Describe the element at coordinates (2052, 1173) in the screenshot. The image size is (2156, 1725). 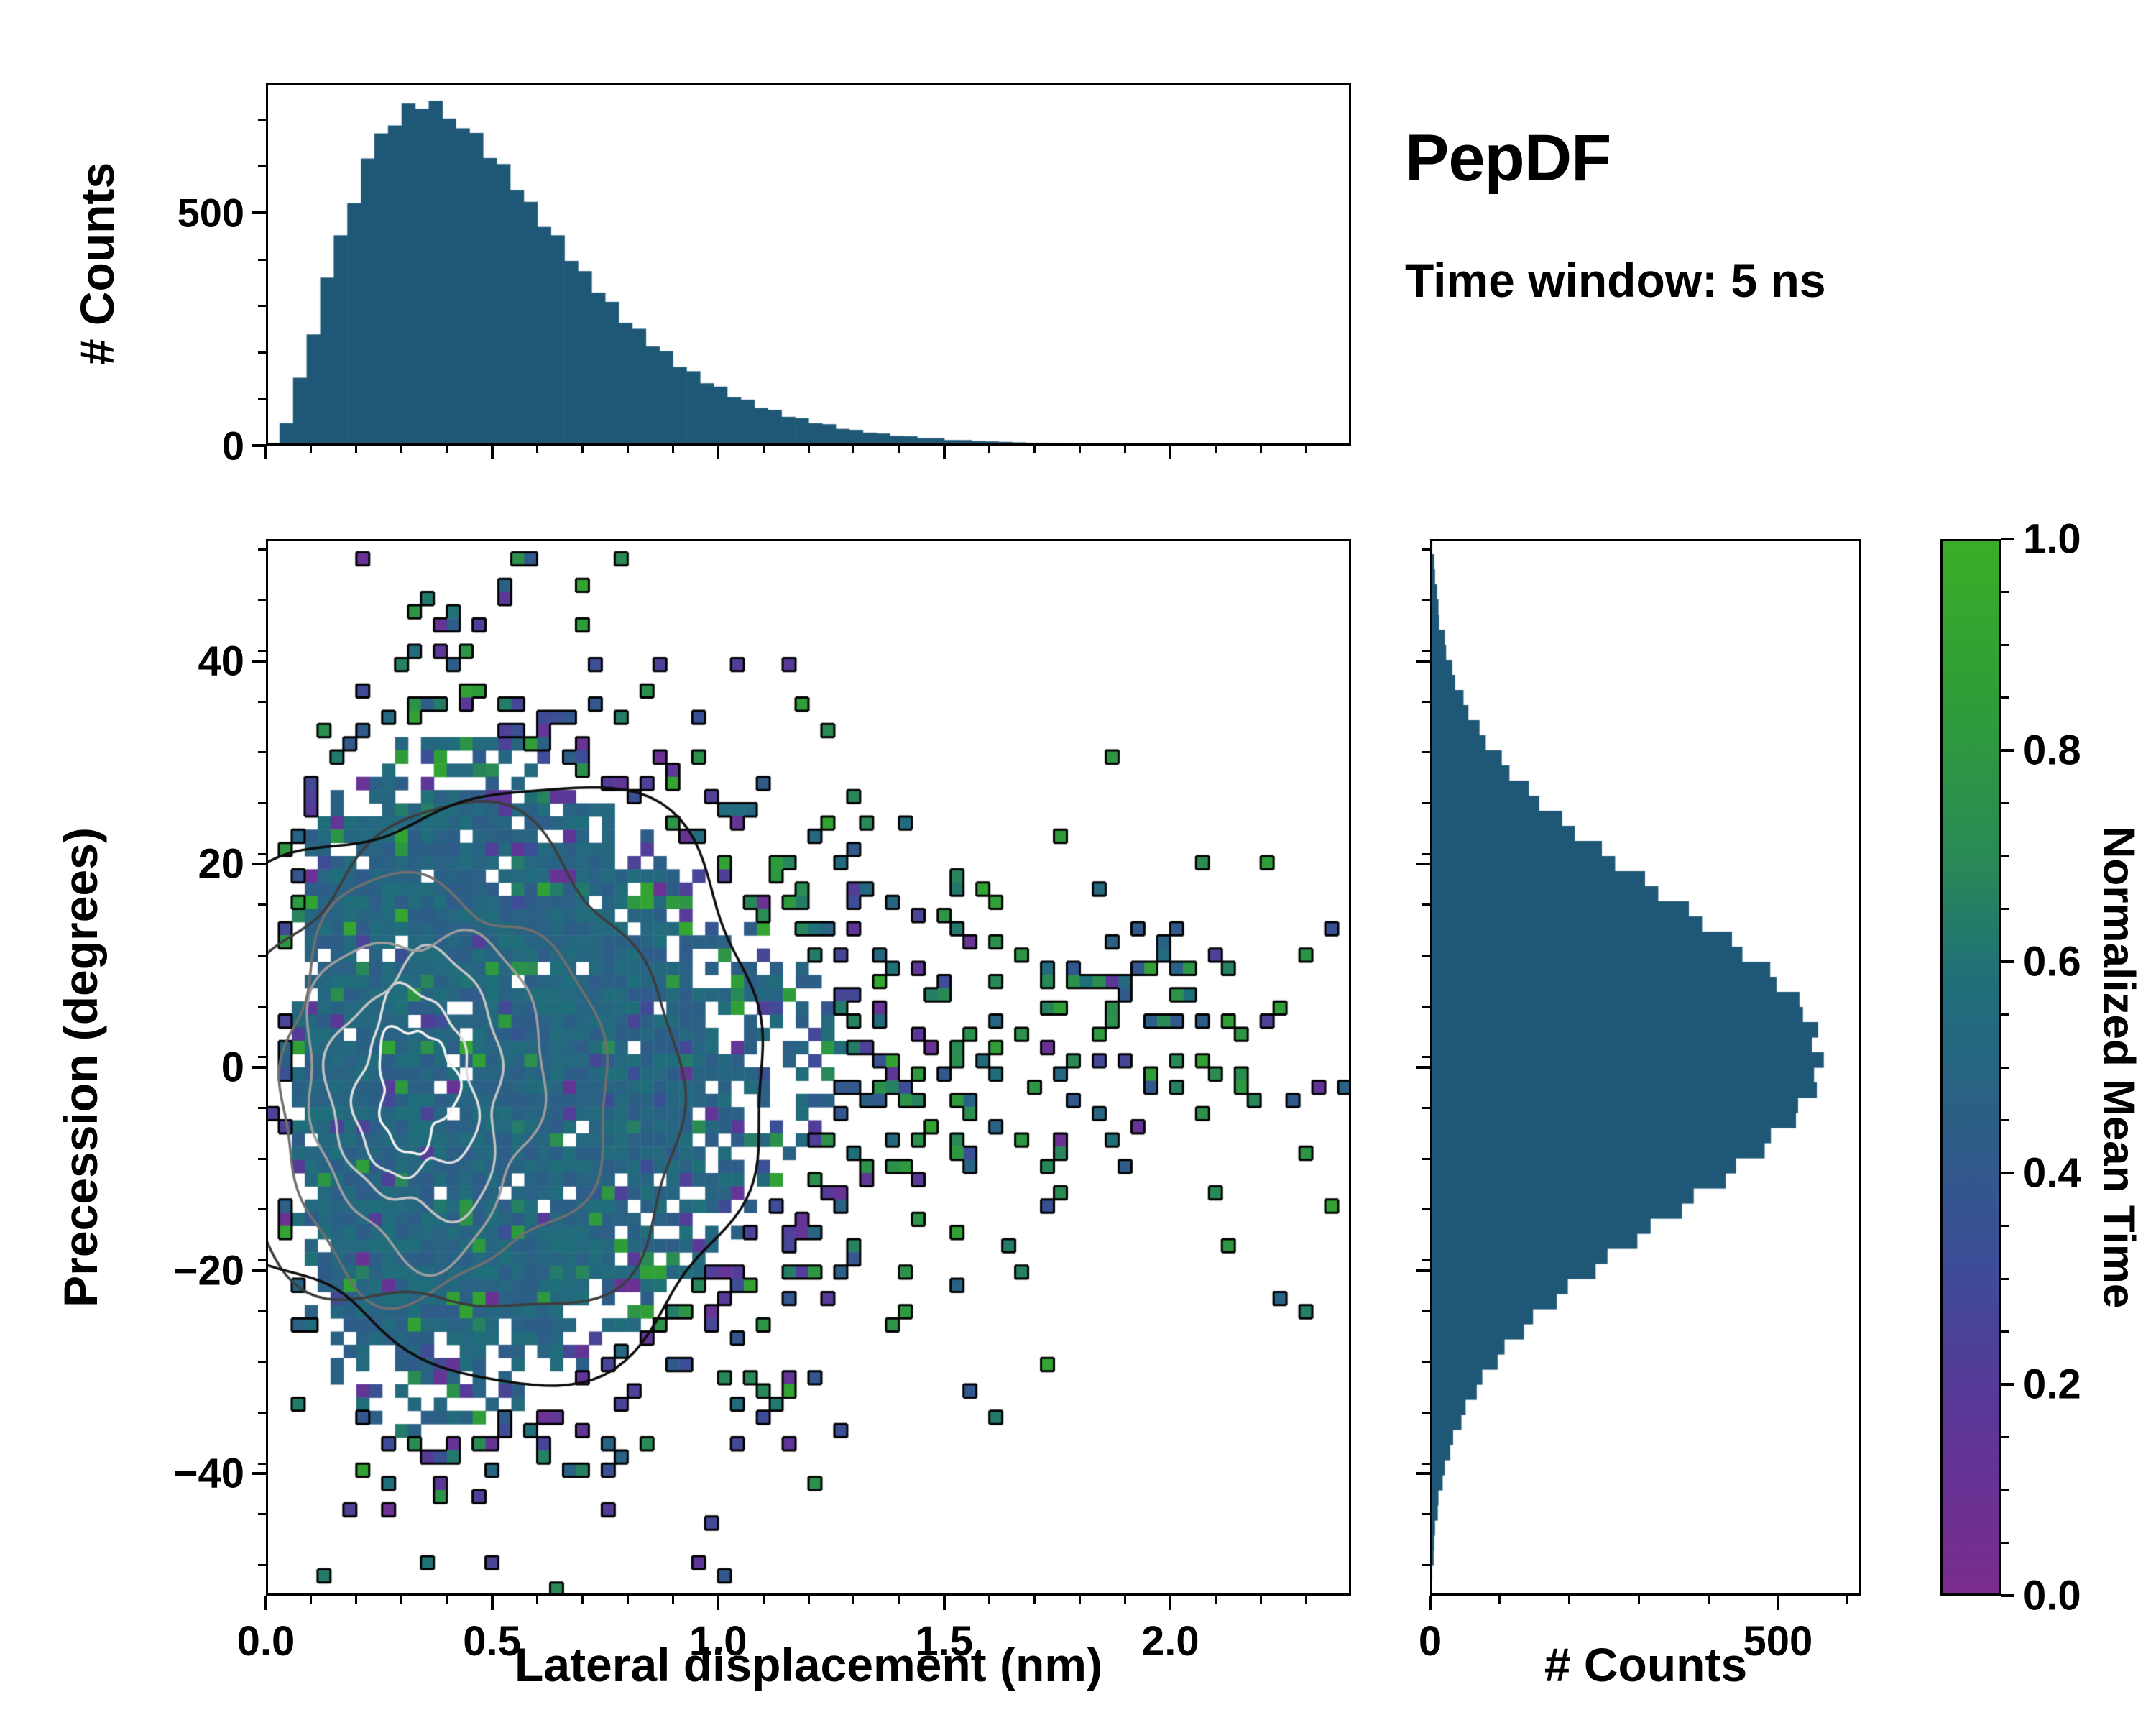
I see `tick-label: 0.4` at that location.